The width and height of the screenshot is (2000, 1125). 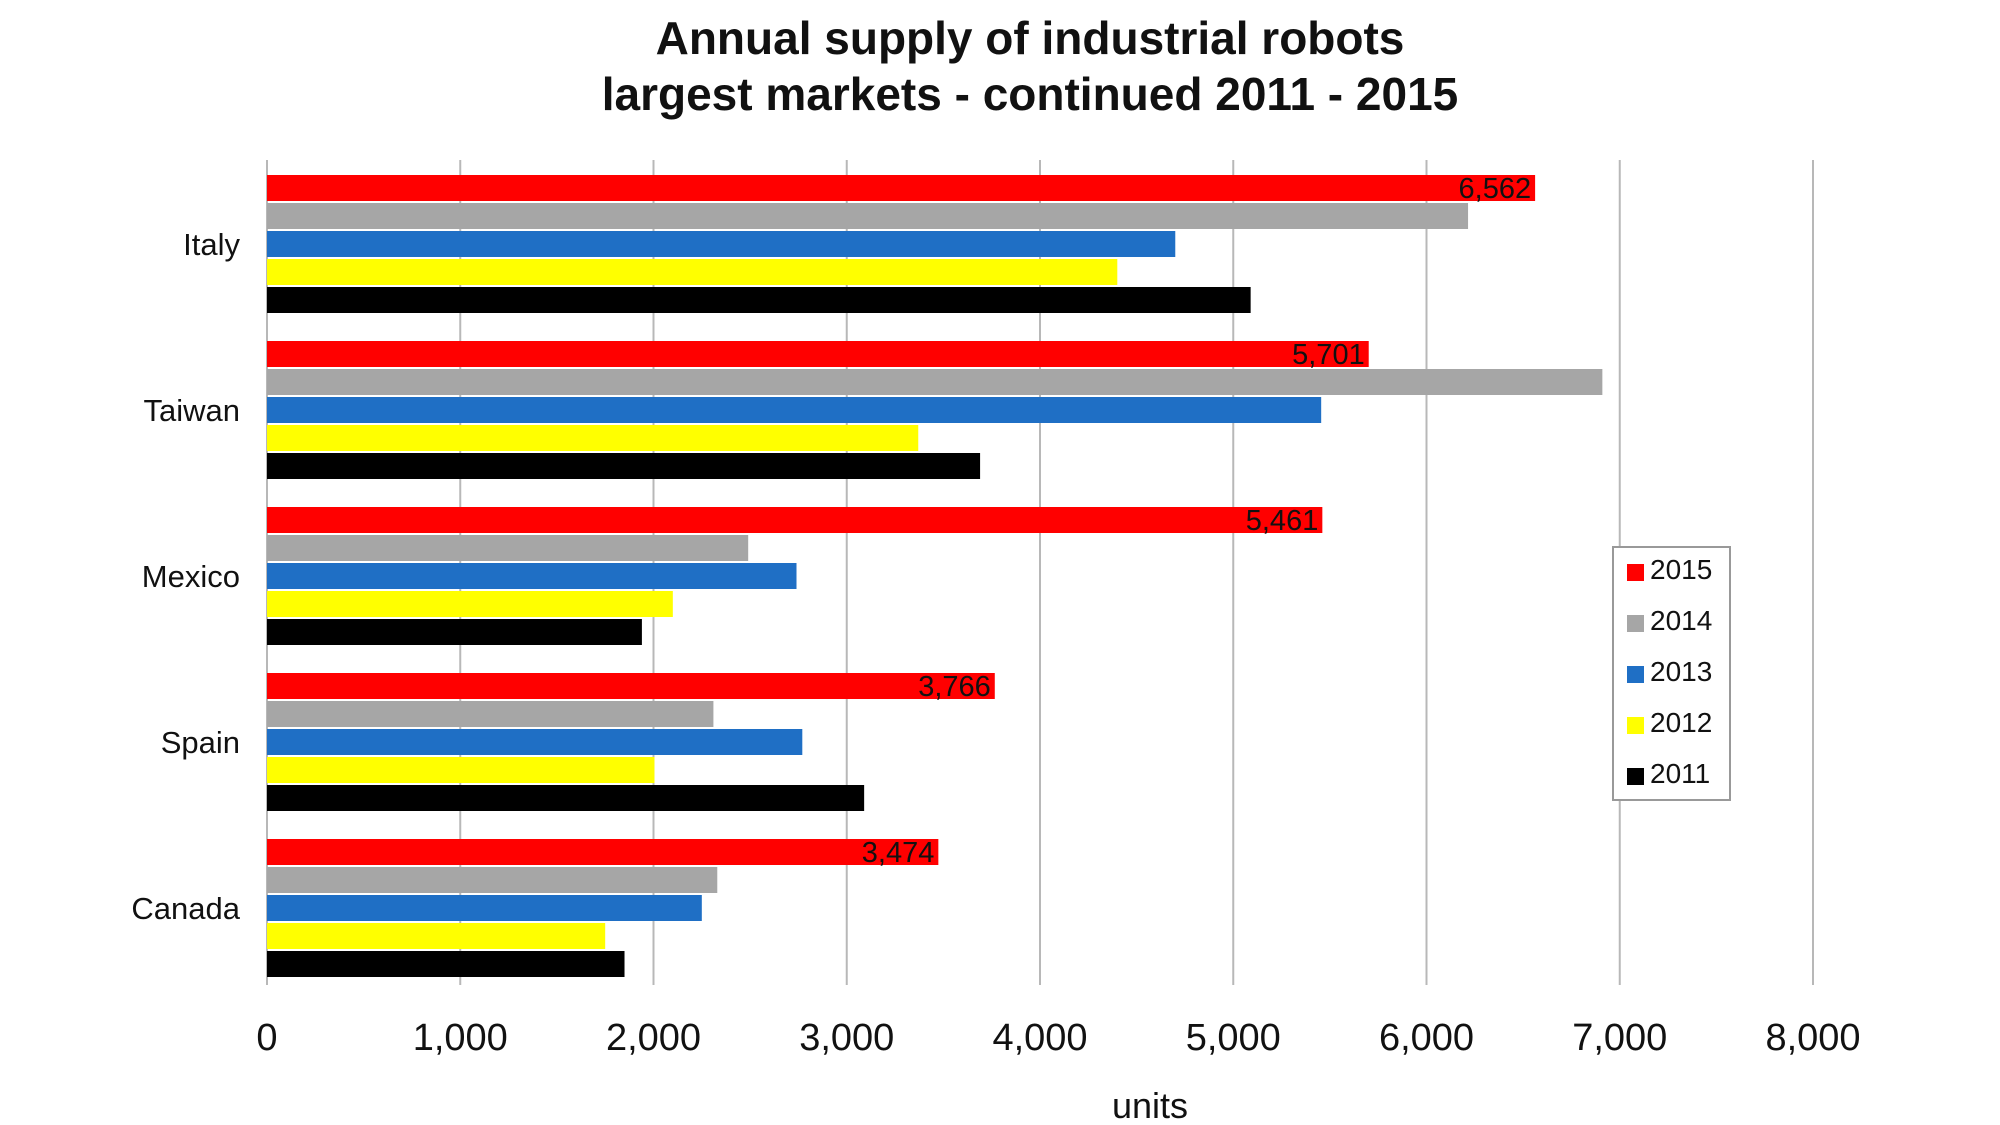 What do you see at coordinates (1426, 1038) in the screenshot?
I see `x-tick-label-6: 6,000` at bounding box center [1426, 1038].